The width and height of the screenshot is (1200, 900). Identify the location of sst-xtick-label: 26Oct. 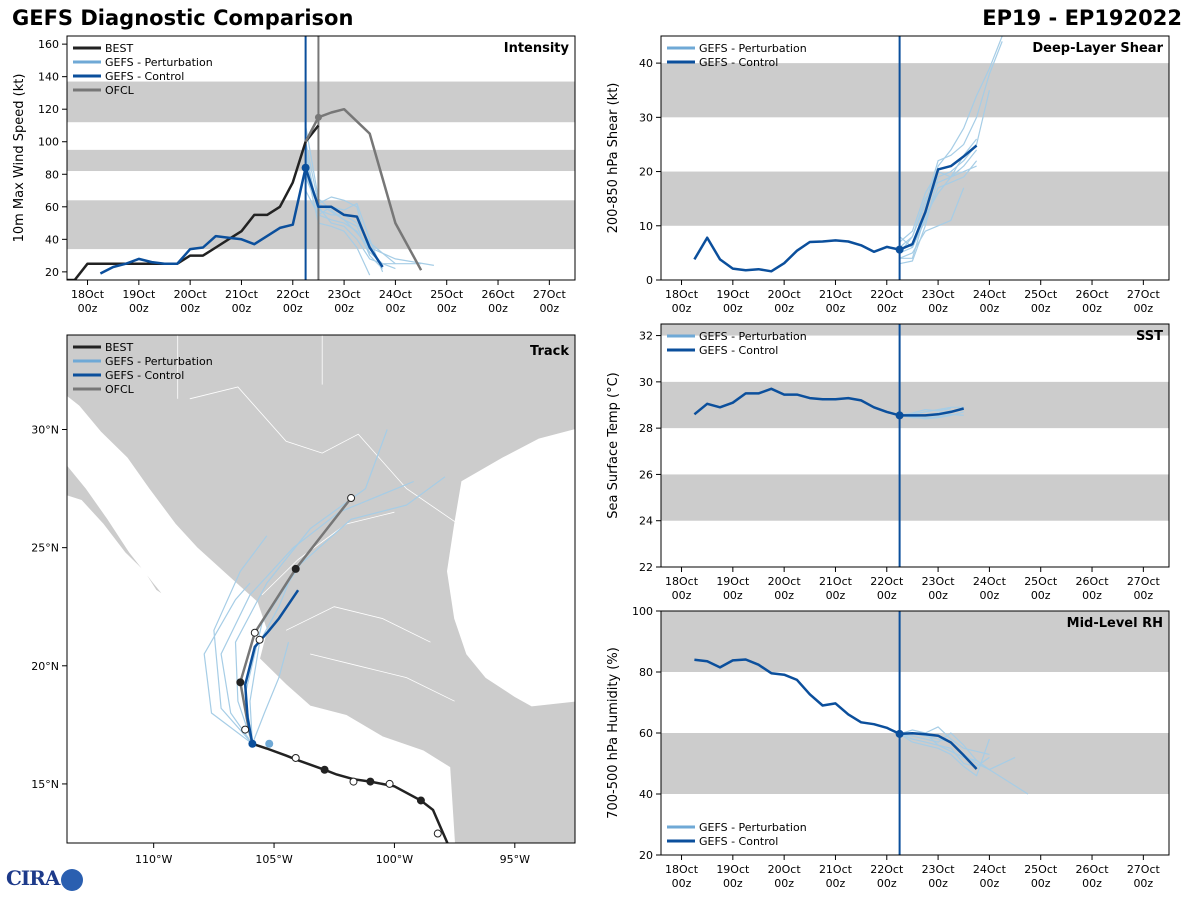
(1093, 581).